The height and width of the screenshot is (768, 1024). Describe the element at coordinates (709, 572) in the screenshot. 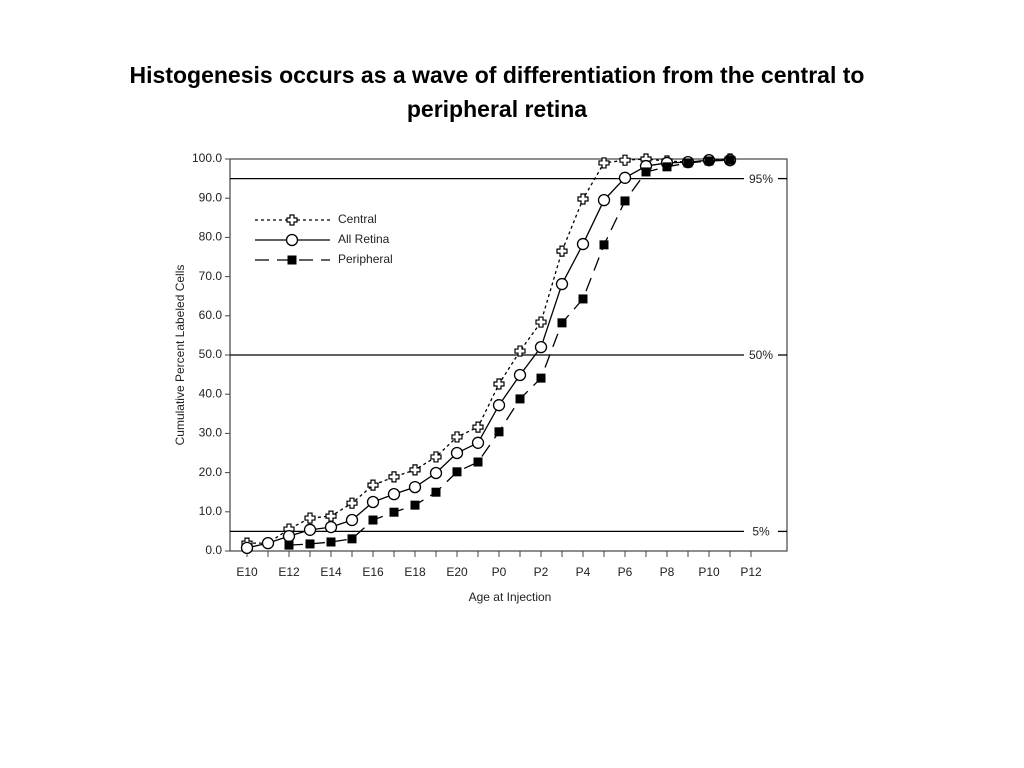

I see `x-tick-label: P10` at that location.